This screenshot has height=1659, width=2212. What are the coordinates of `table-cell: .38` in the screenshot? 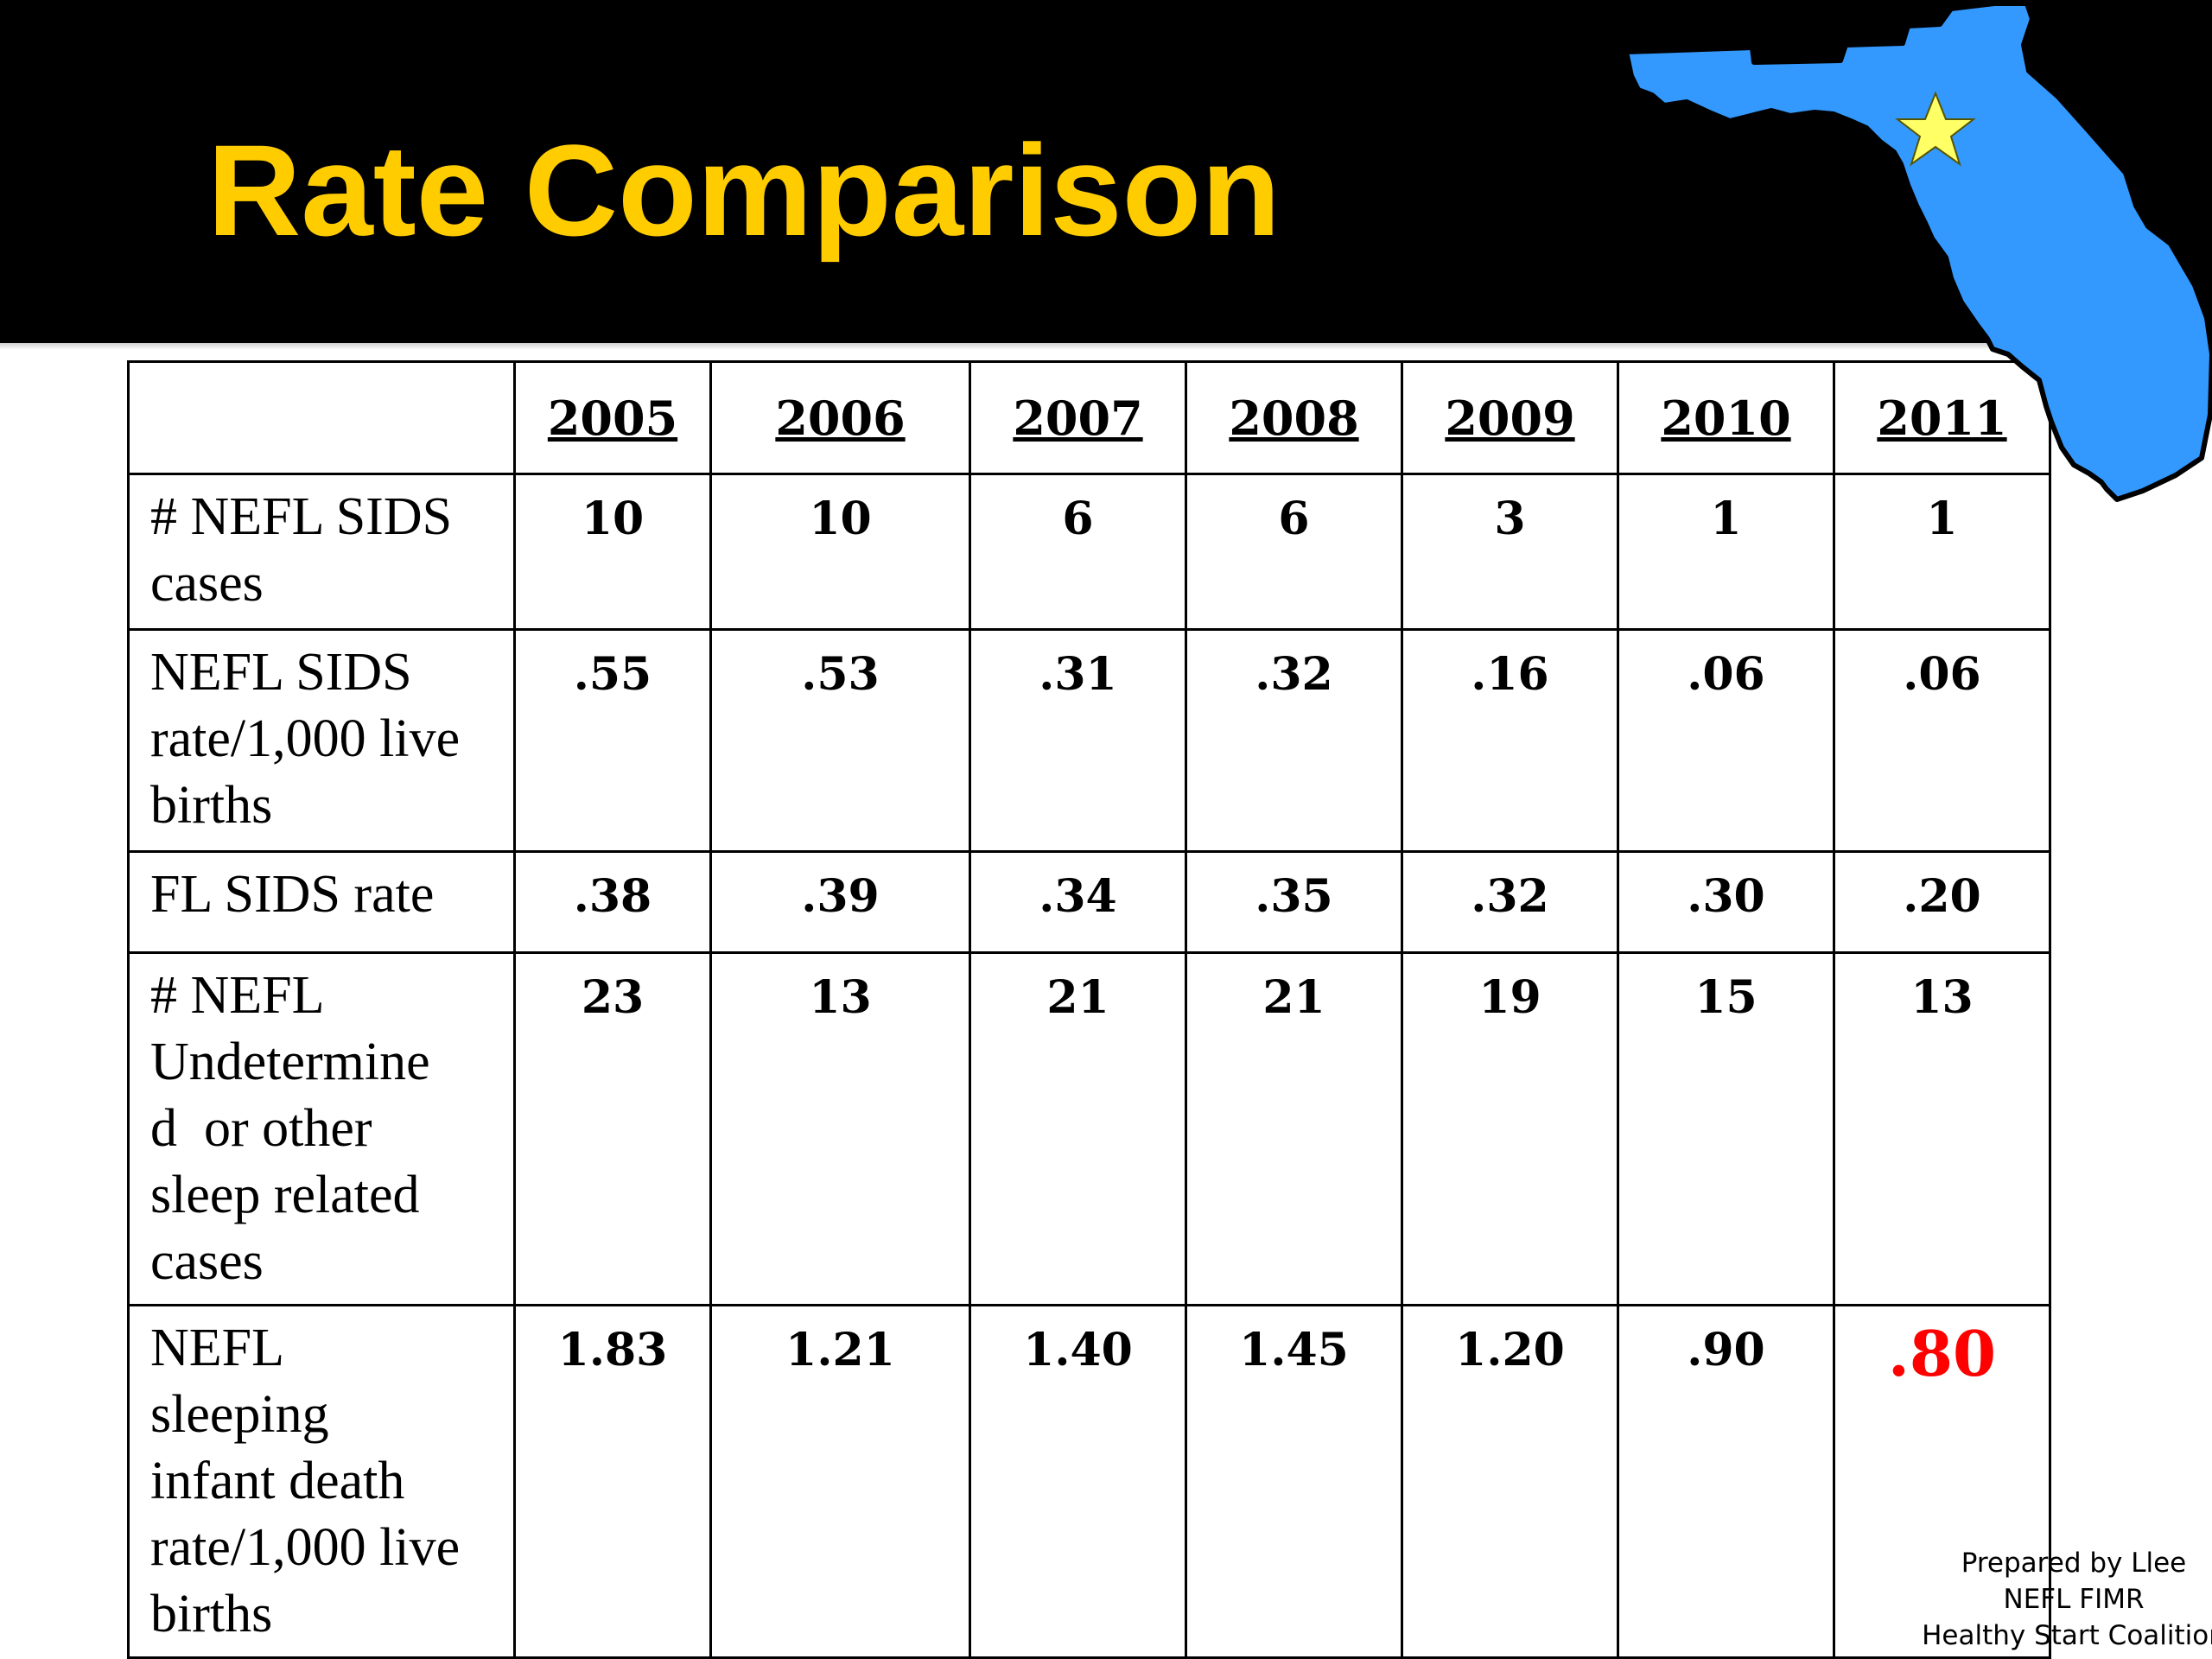 It's located at (612, 902).